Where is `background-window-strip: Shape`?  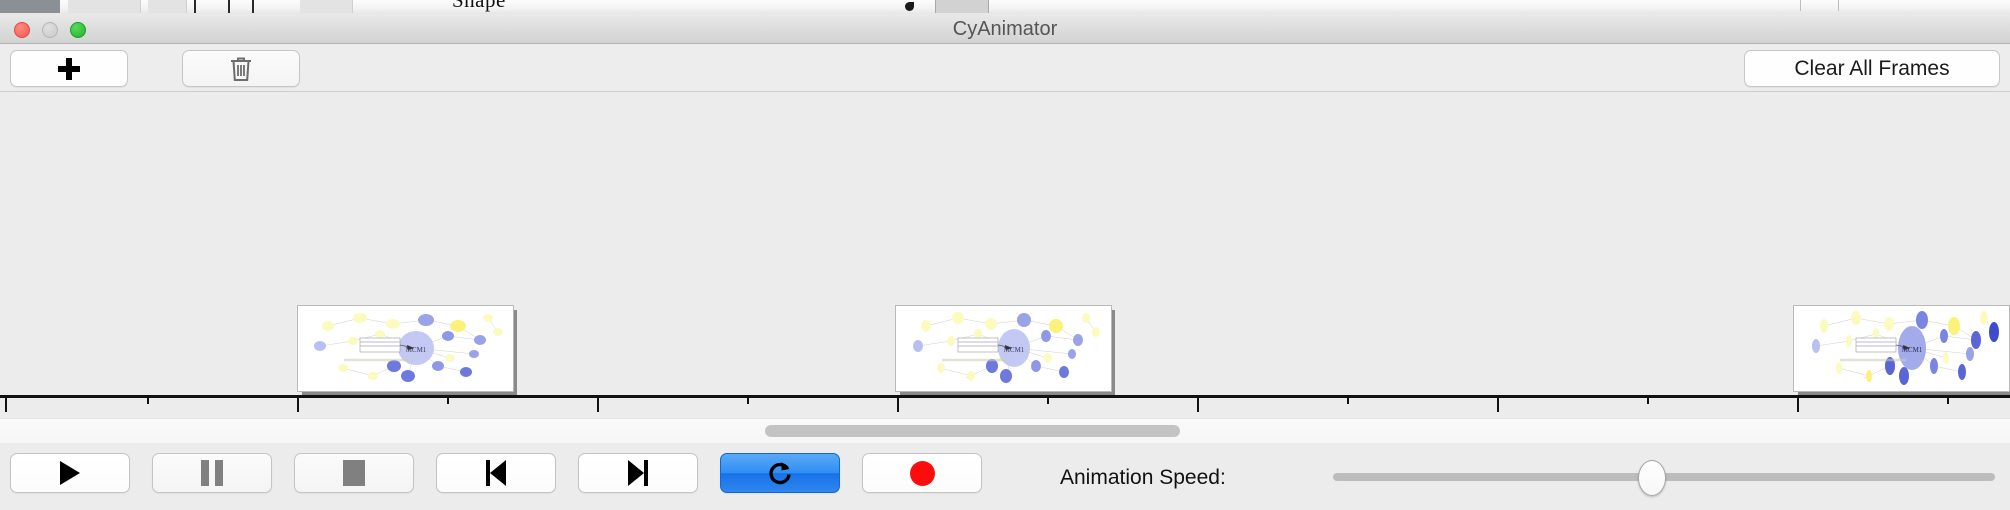 background-window-strip: Shape is located at coordinates (1005, 7).